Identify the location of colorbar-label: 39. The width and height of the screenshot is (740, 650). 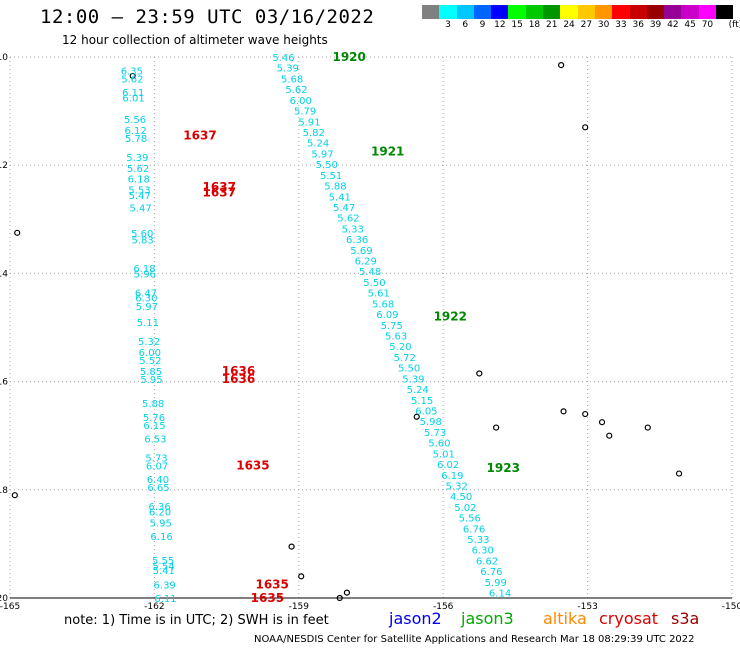
(655, 25).